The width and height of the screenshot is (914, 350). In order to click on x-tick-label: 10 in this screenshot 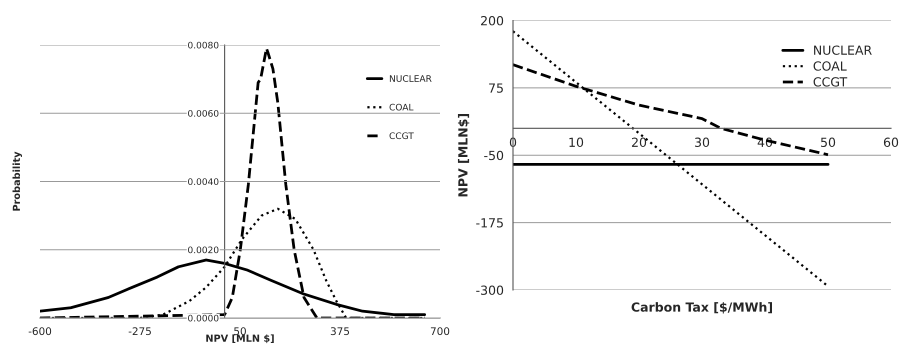, I will do `click(576, 143)`.